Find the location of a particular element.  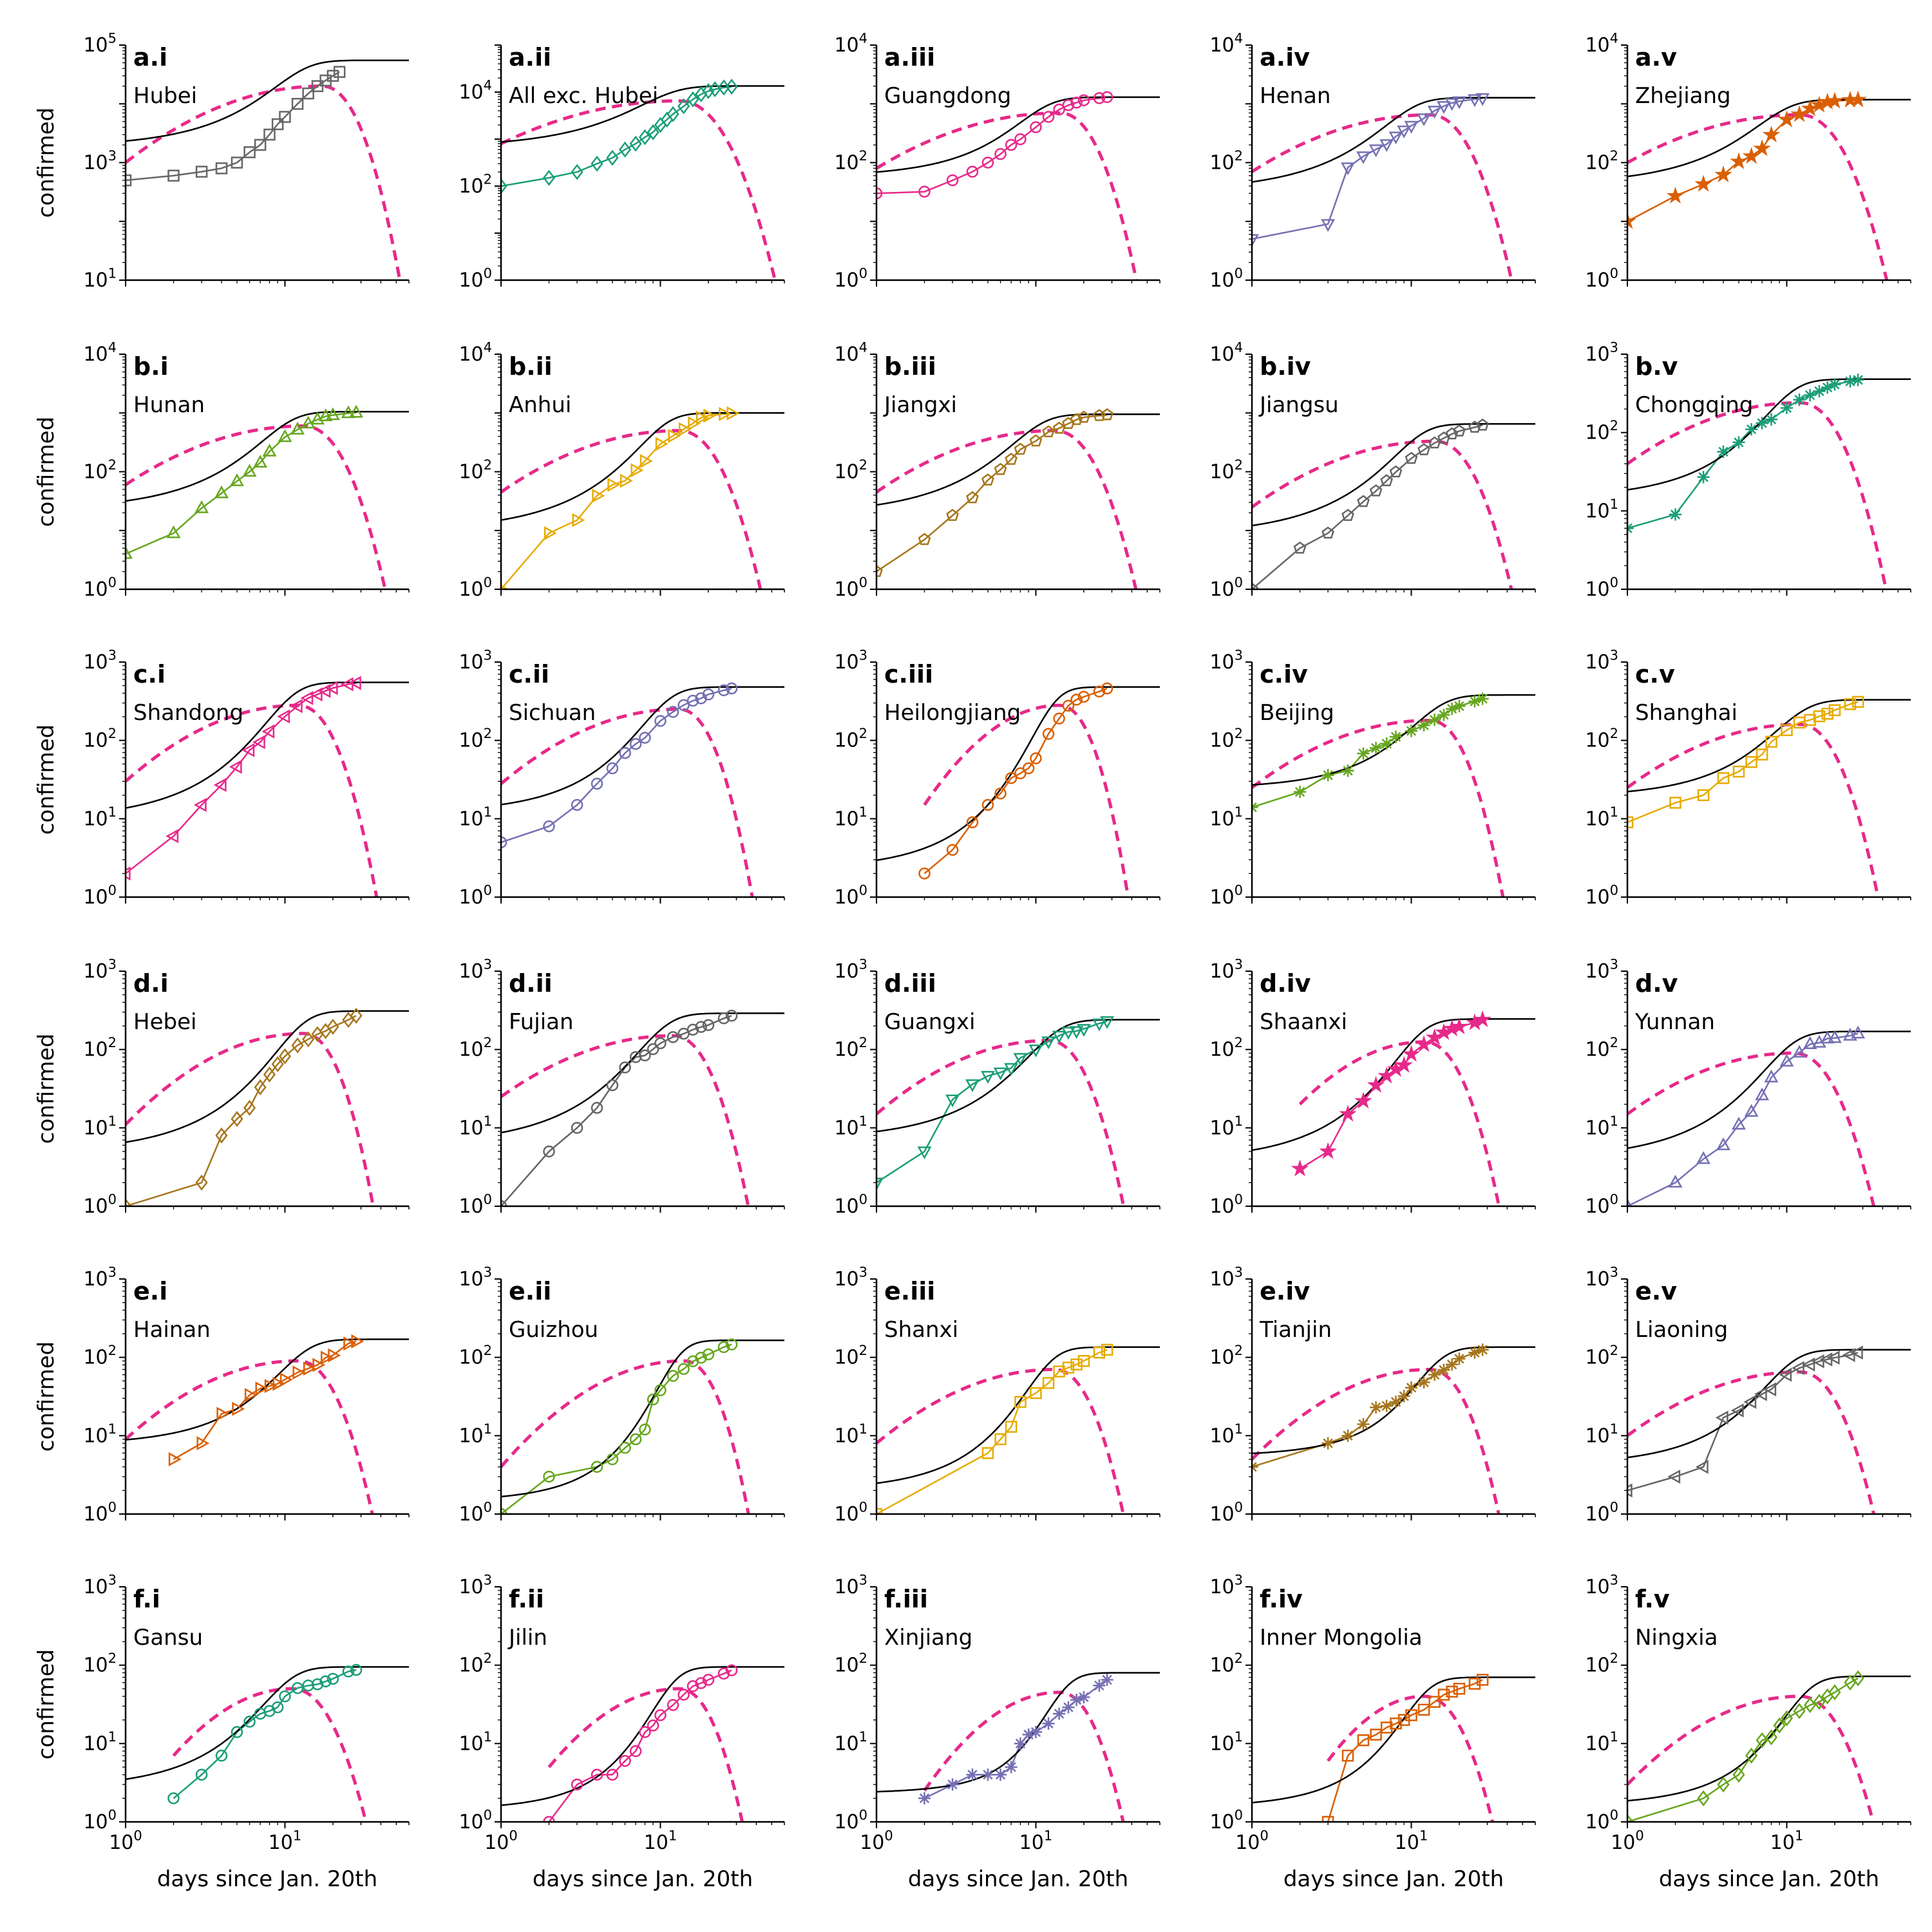

panel-id: e.ii is located at coordinates (530, 1291).